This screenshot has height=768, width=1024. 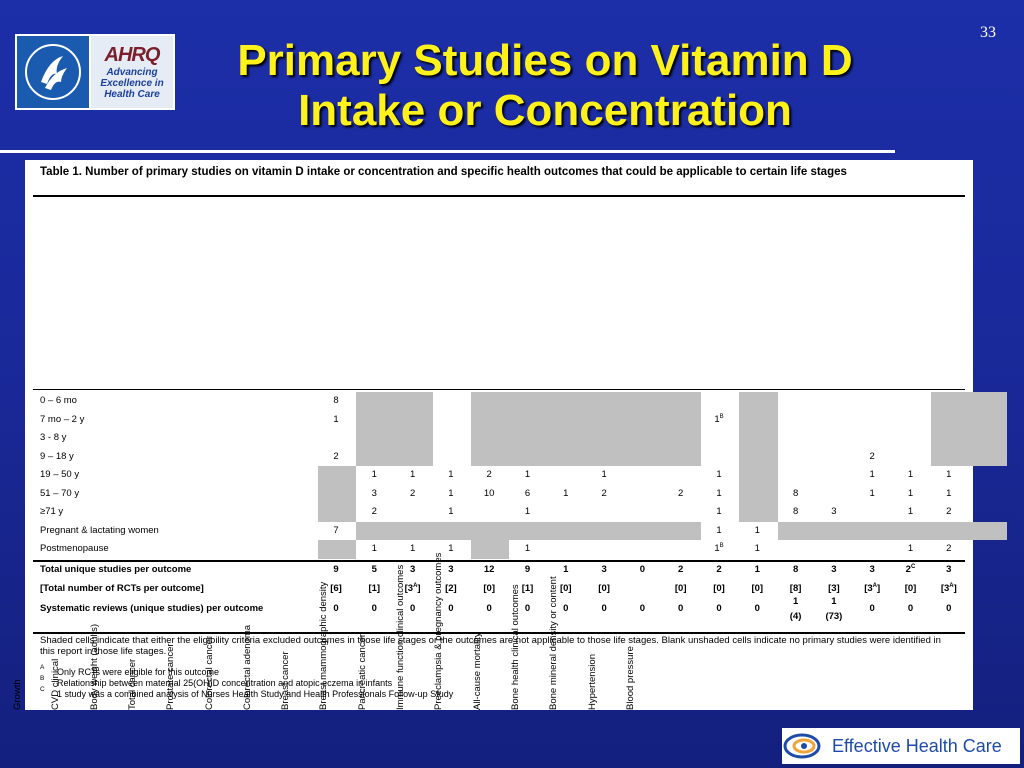 What do you see at coordinates (74, 548) in the screenshot?
I see `row-label: Postmenopause` at bounding box center [74, 548].